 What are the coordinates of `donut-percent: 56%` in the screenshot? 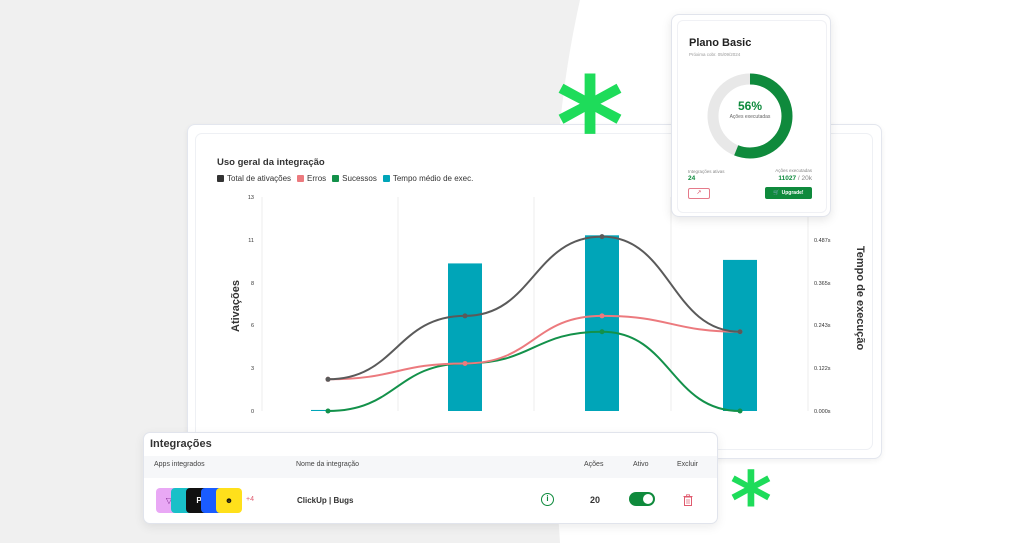 It's located at (750, 106).